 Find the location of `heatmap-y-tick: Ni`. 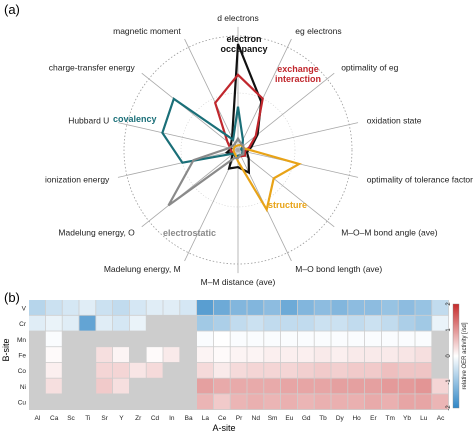

heatmap-y-tick: Ni is located at coordinates (23, 387).